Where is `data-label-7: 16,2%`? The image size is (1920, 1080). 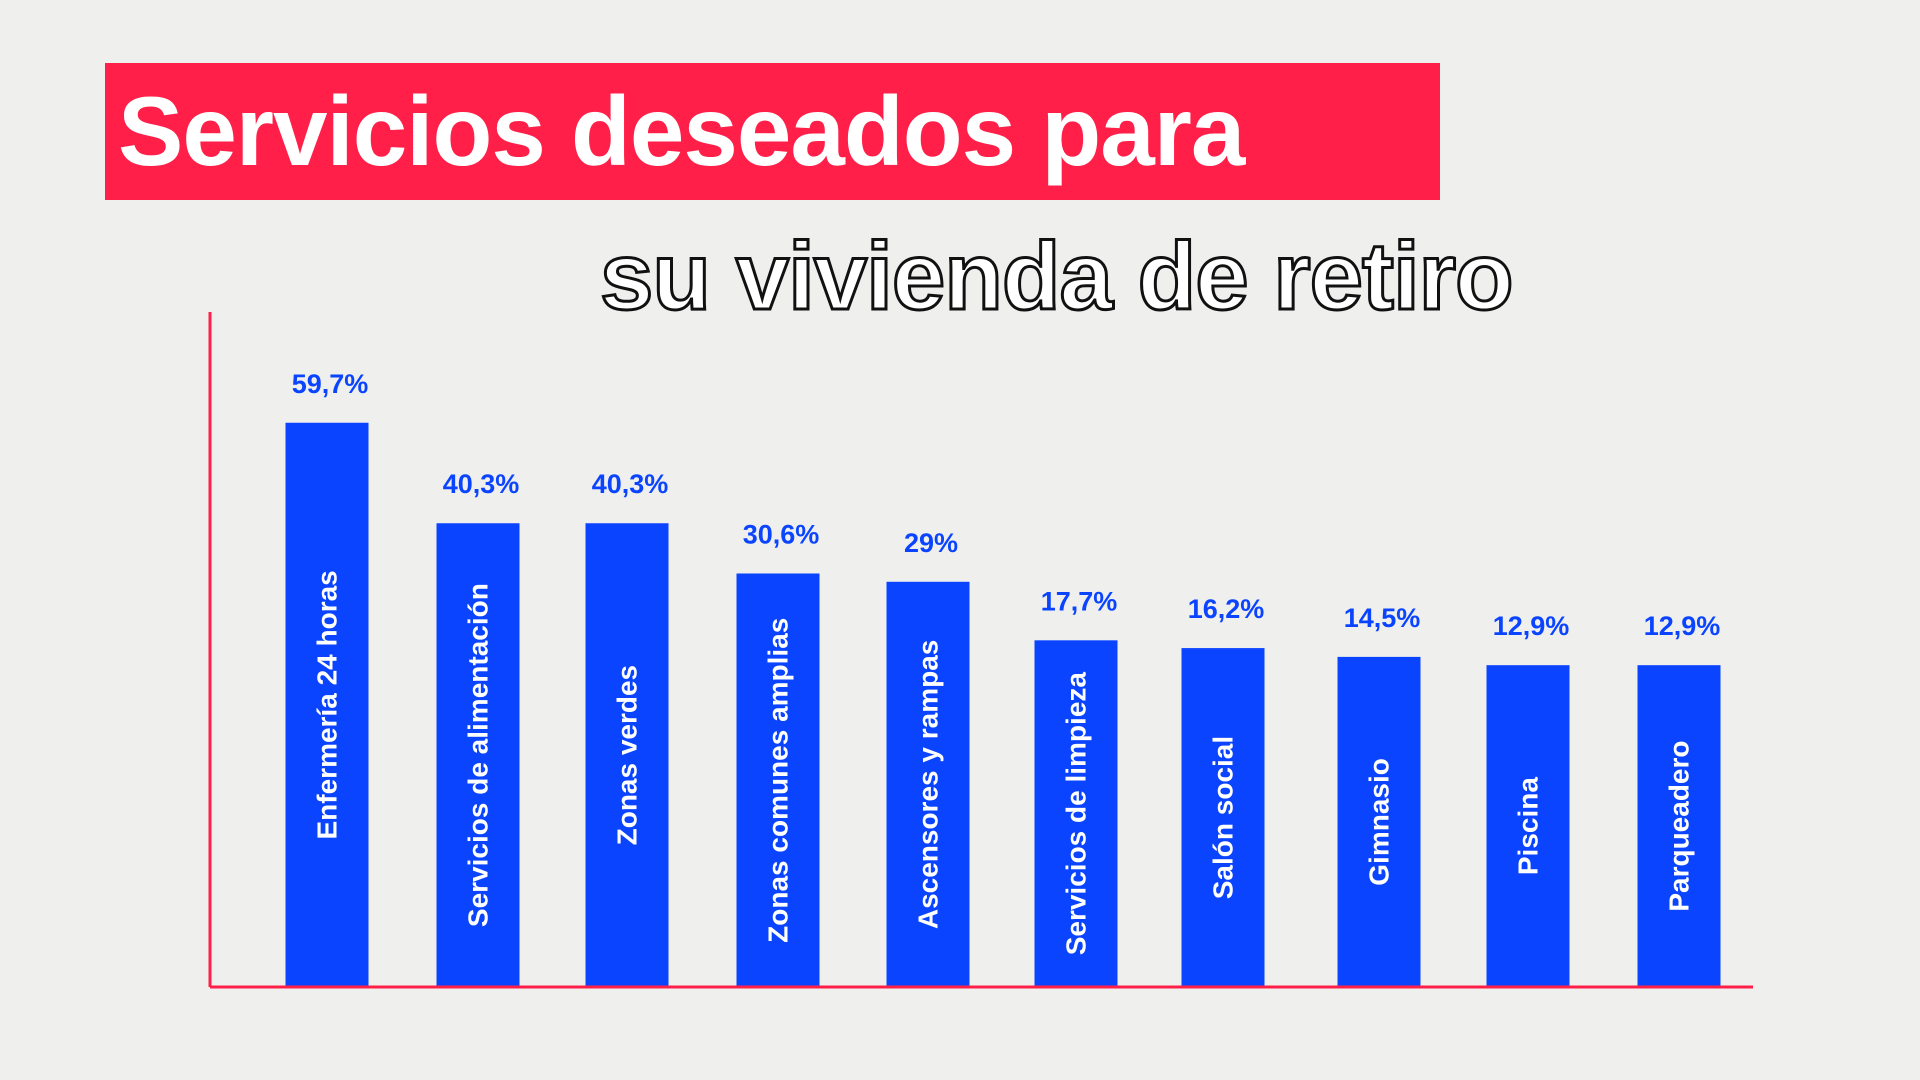 data-label-7: 16,2% is located at coordinates (1226, 609).